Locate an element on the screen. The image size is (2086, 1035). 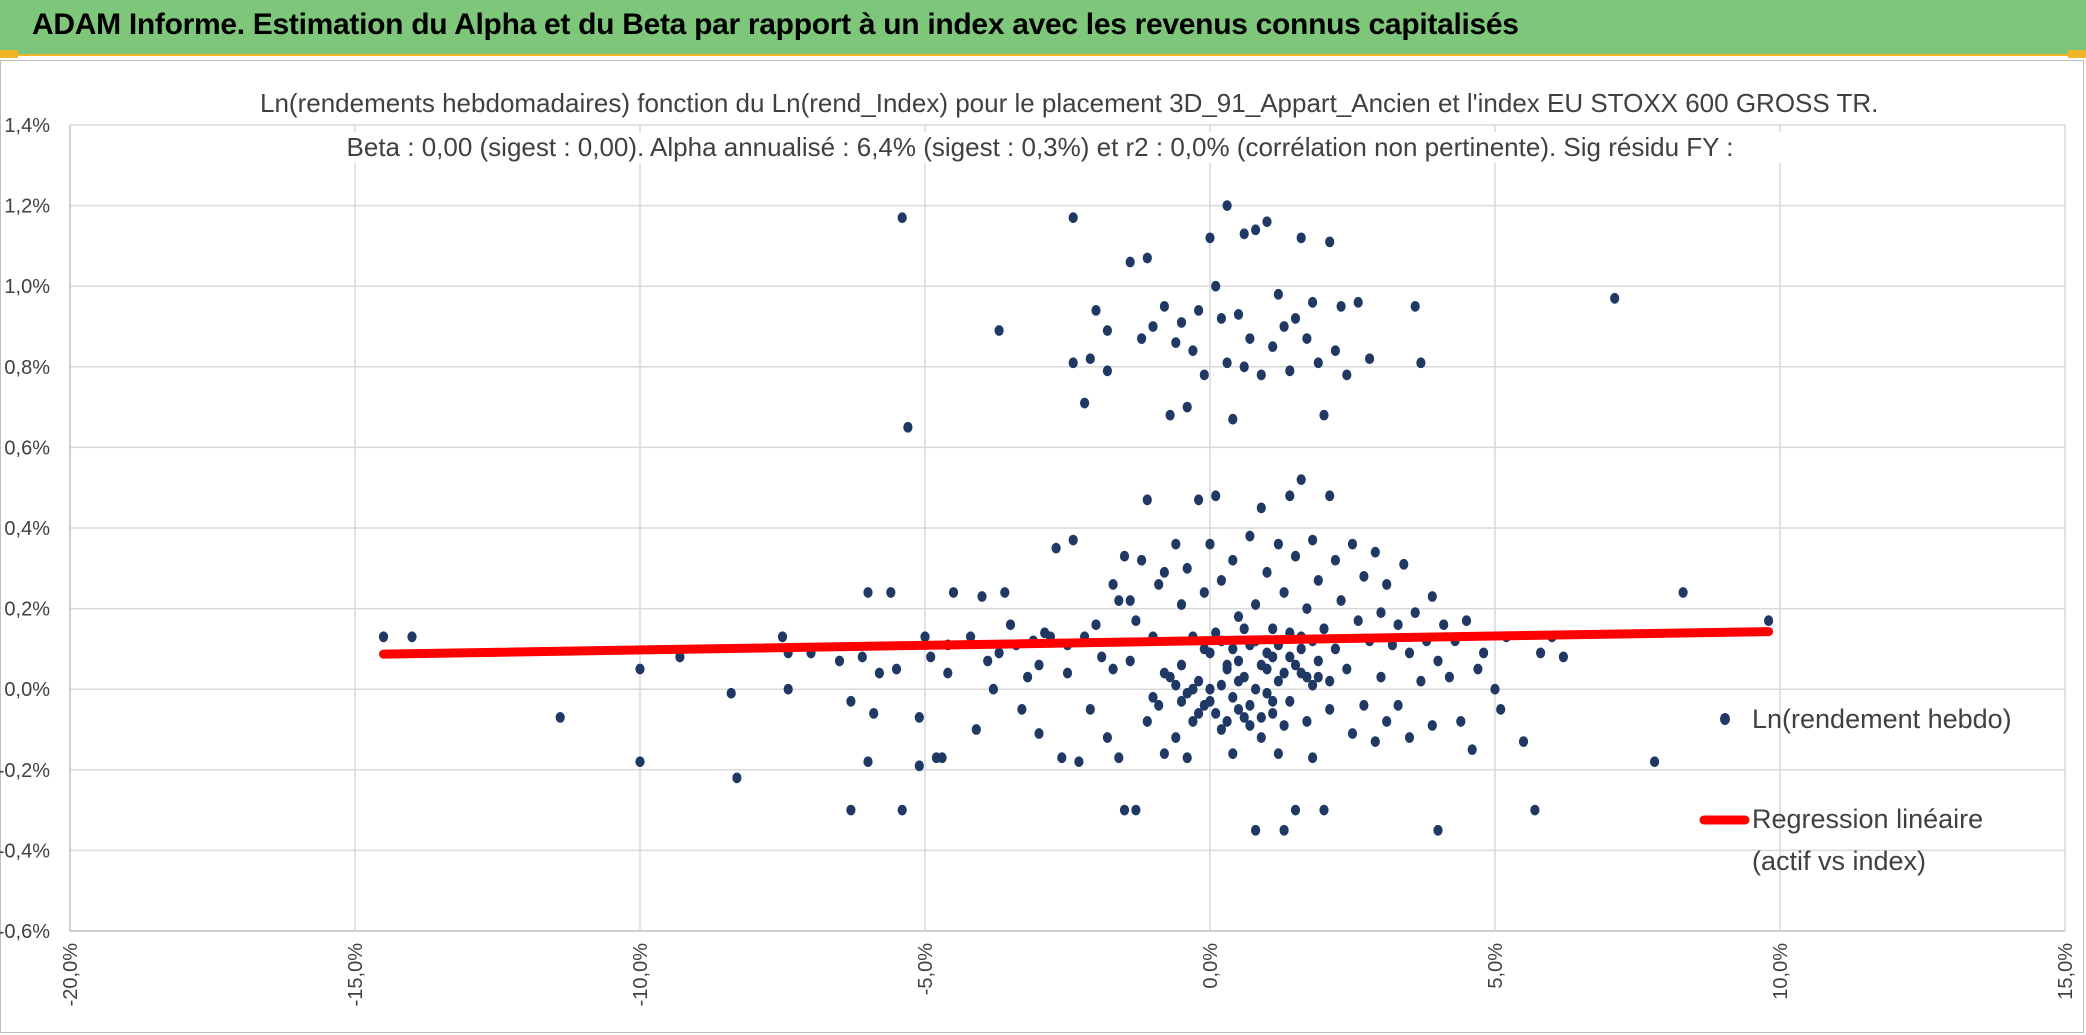
y-tick-label: 1,2% is located at coordinates (27, 207).